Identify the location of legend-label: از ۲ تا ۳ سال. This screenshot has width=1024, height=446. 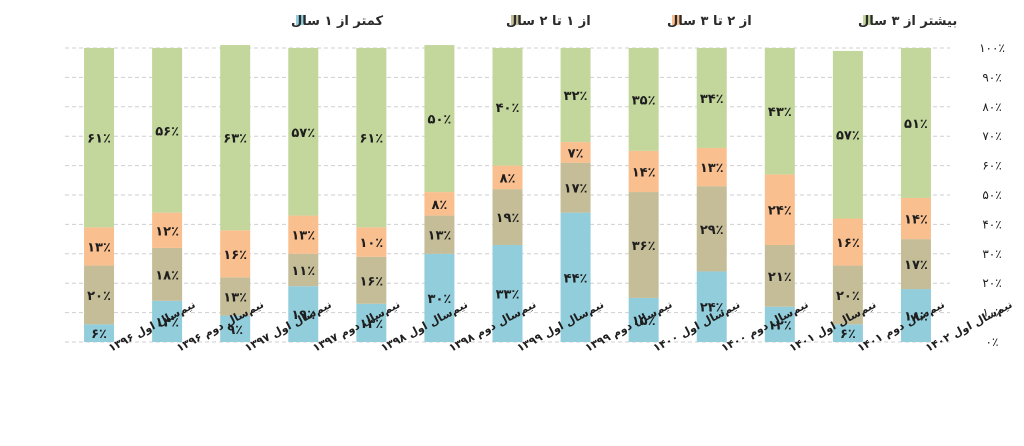
(709, 21).